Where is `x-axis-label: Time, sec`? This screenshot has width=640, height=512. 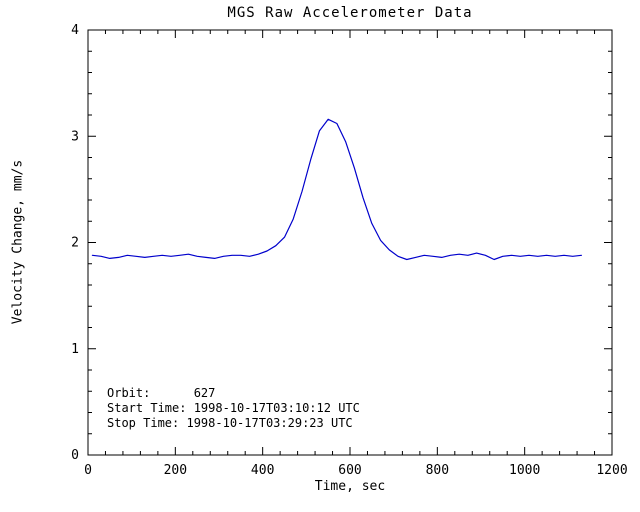 x-axis-label: Time, sec is located at coordinates (350, 486).